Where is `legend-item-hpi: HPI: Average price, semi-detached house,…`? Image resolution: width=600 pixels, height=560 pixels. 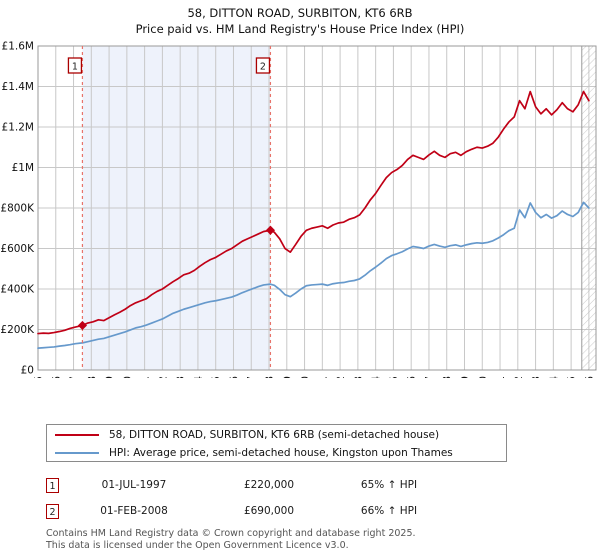 legend-item-hpi: HPI: Average price, semi-detached house,… is located at coordinates (276, 453).